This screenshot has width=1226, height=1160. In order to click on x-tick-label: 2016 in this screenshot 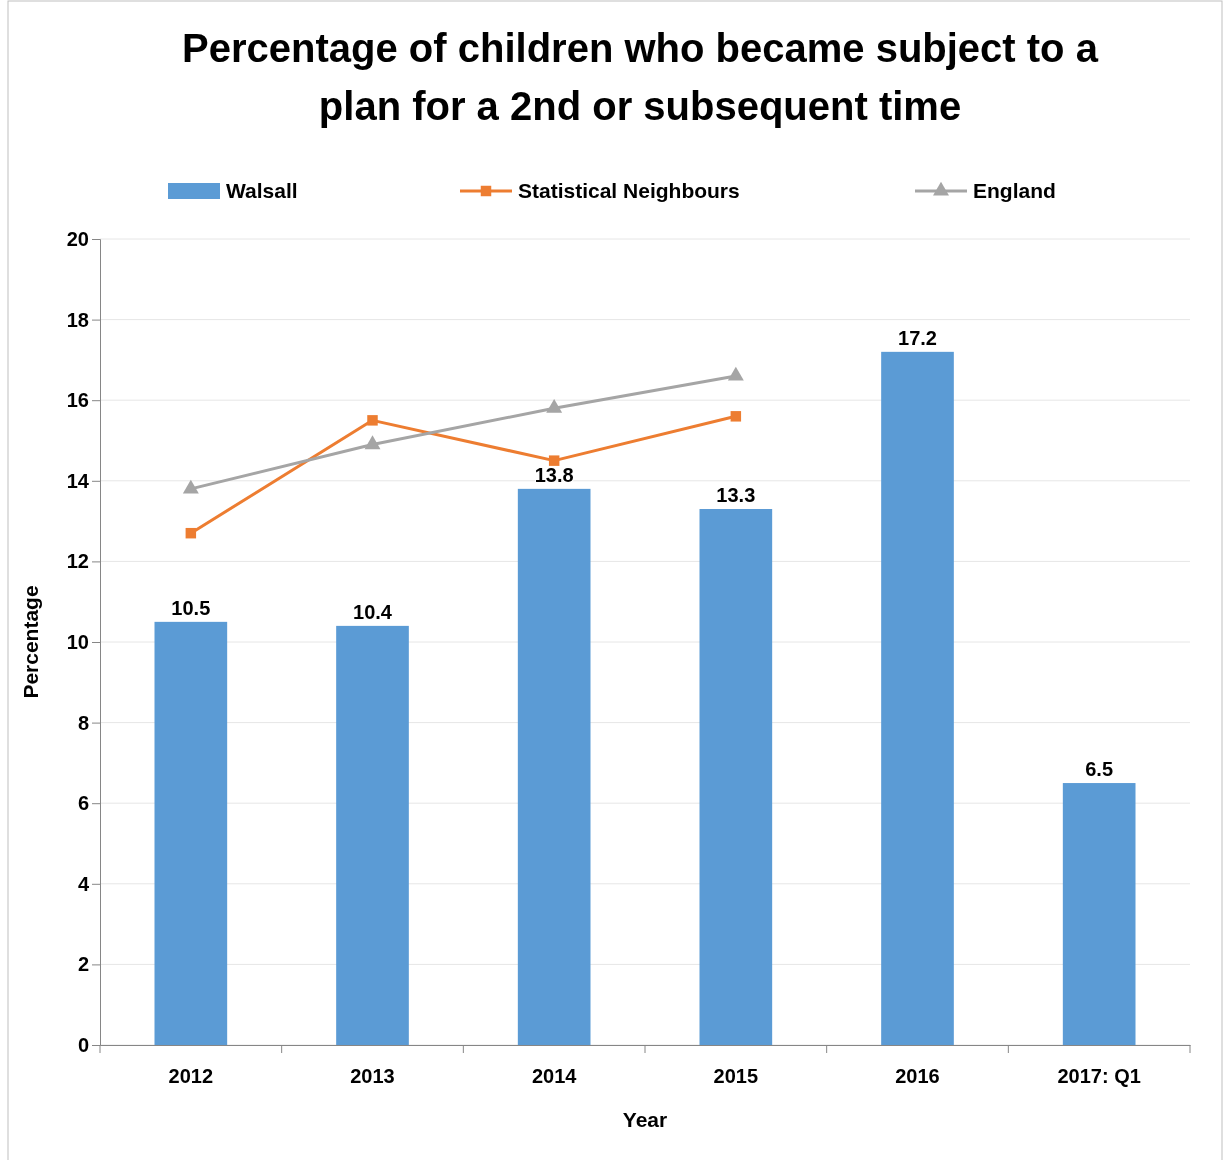, I will do `click(917, 1076)`.